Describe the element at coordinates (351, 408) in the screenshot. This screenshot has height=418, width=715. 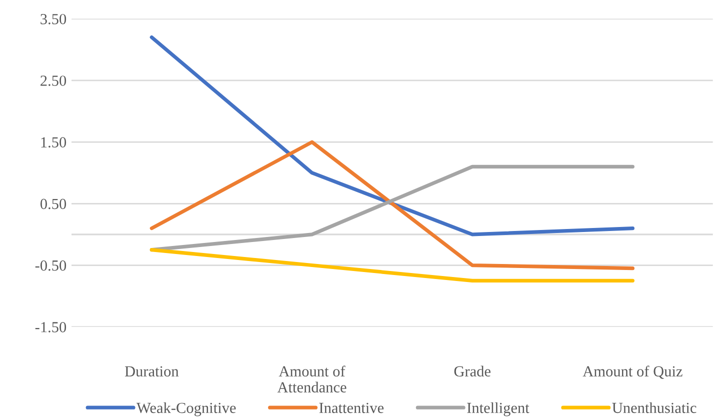
I see `legend-label: Inattentive` at that location.